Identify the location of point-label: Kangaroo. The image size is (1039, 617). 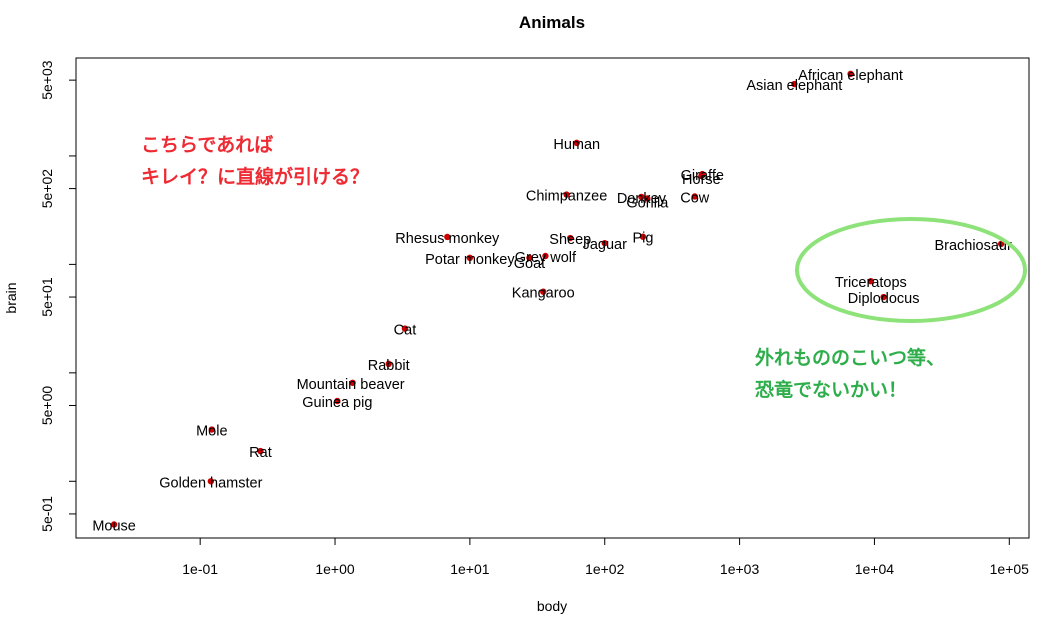
(543, 294).